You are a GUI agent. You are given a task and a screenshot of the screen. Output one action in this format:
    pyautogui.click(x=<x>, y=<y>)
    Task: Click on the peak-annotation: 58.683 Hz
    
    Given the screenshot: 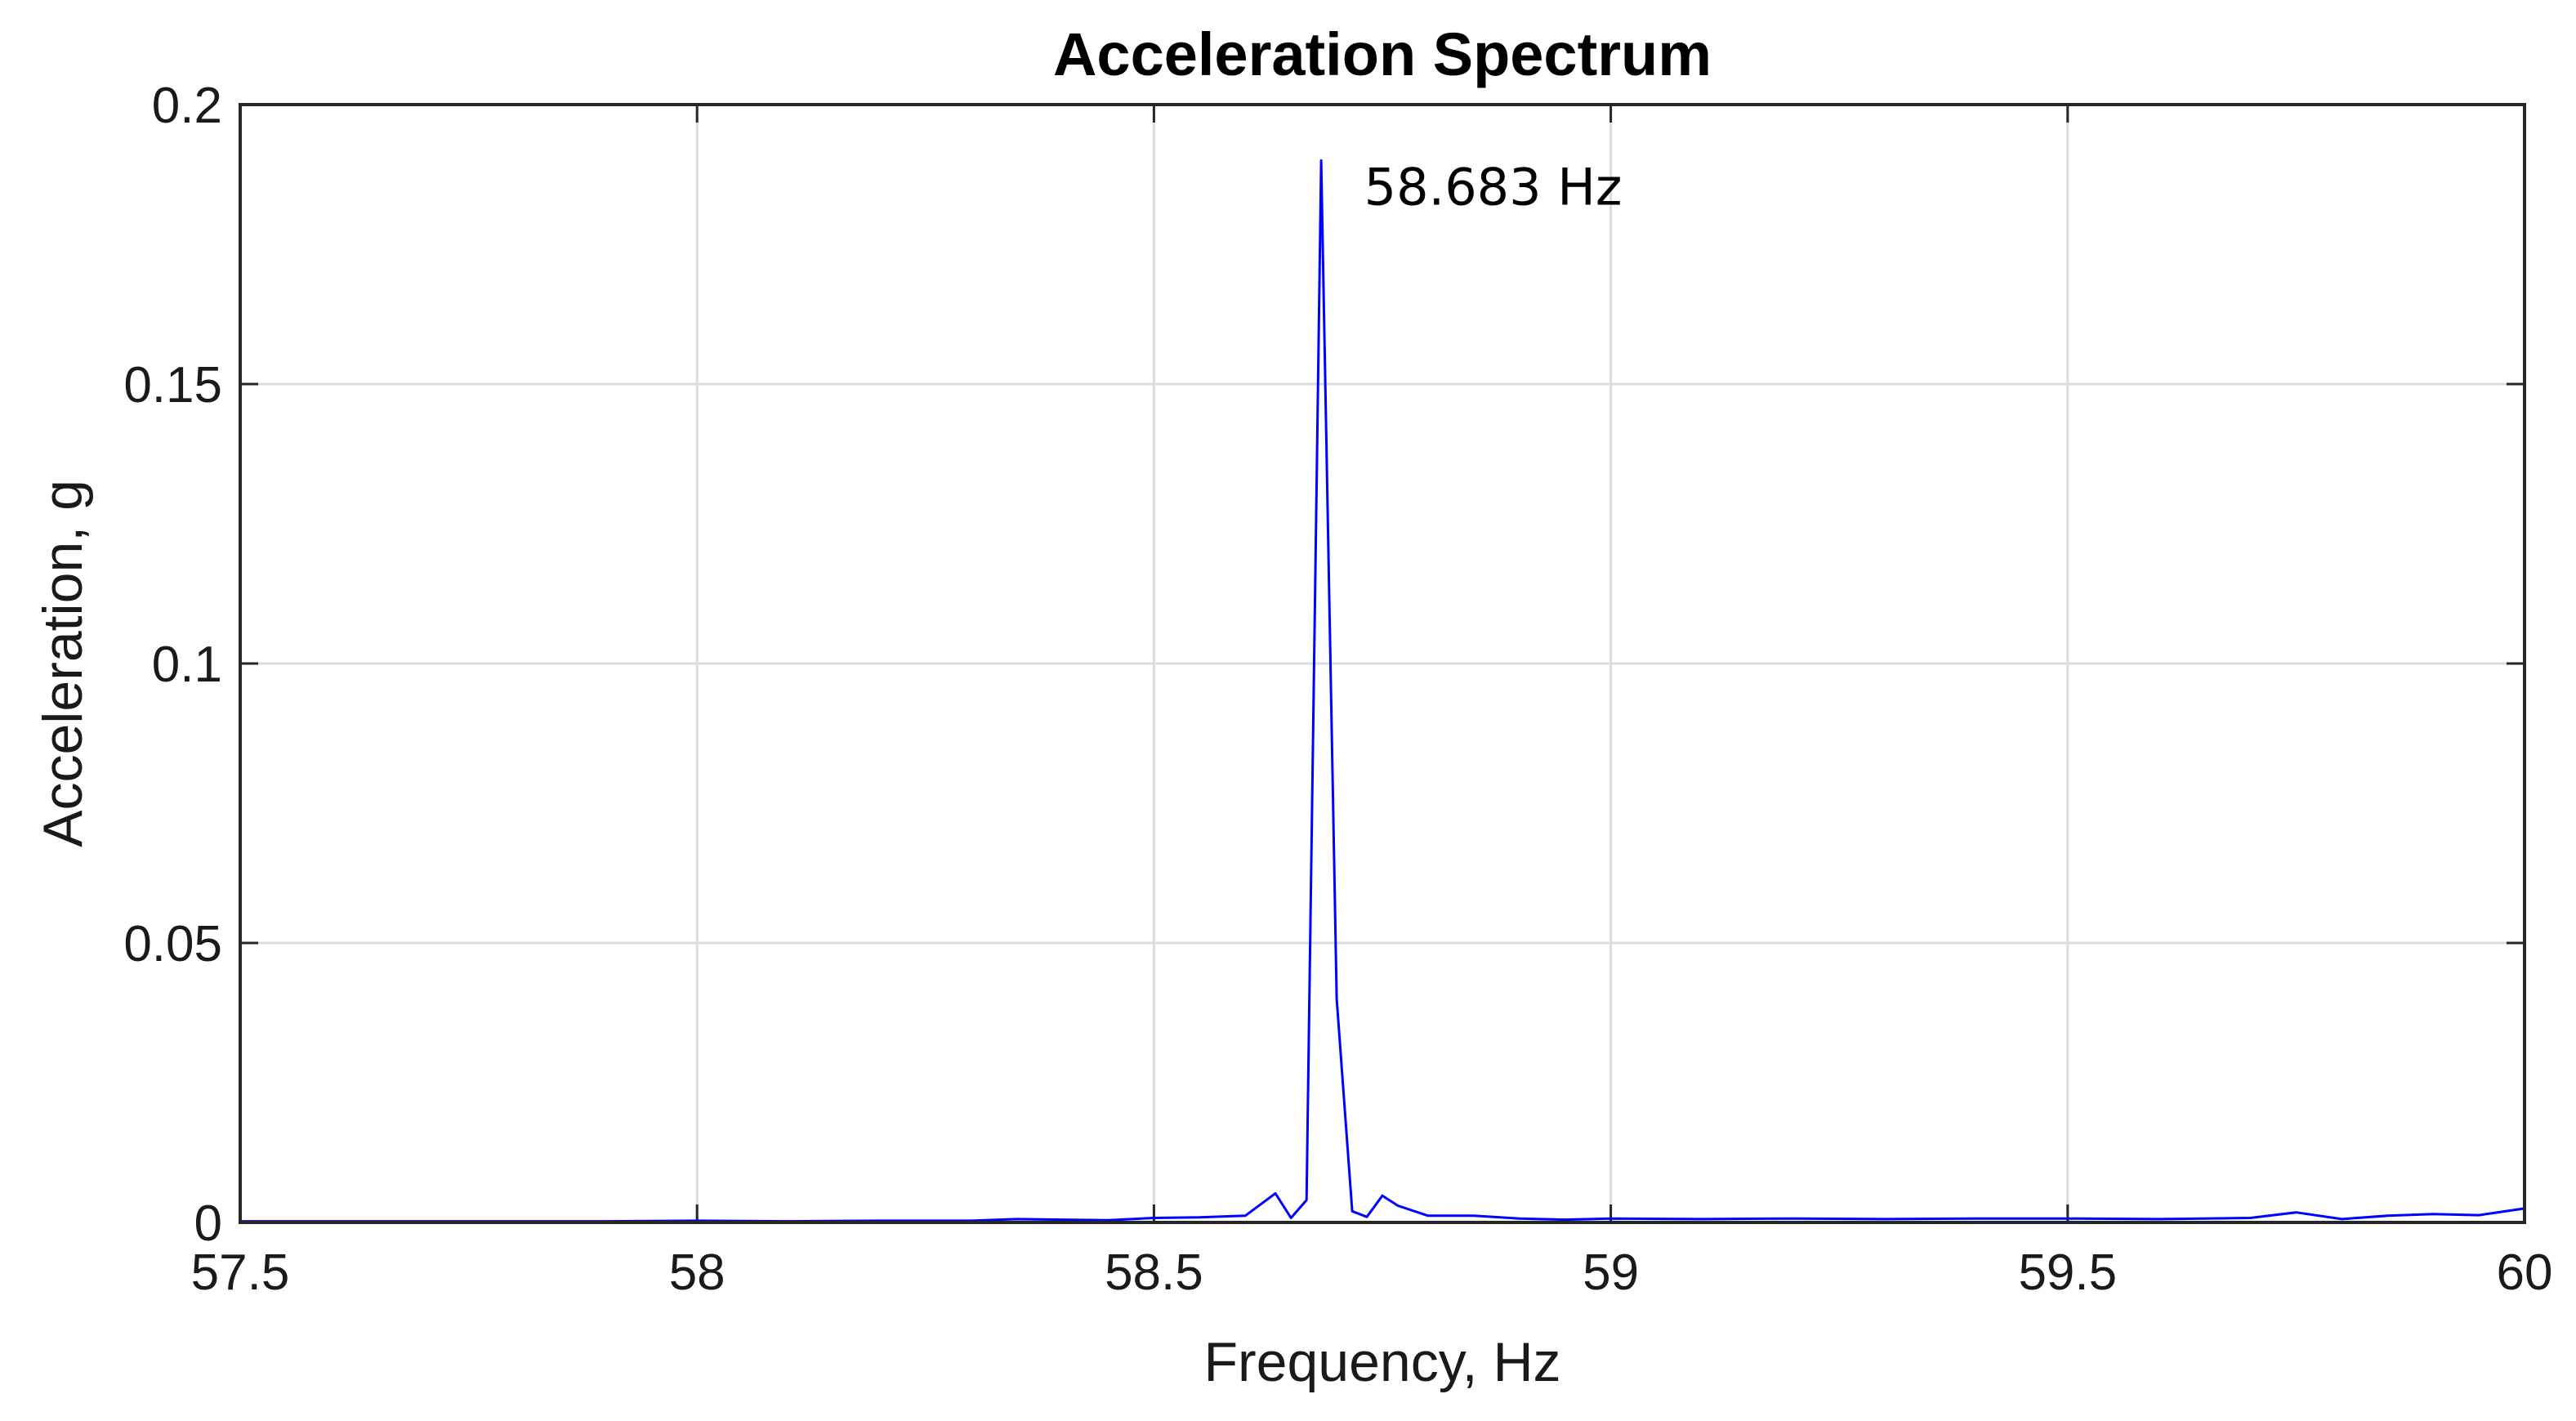 What is the action you would take?
    pyautogui.click(x=1494, y=187)
    